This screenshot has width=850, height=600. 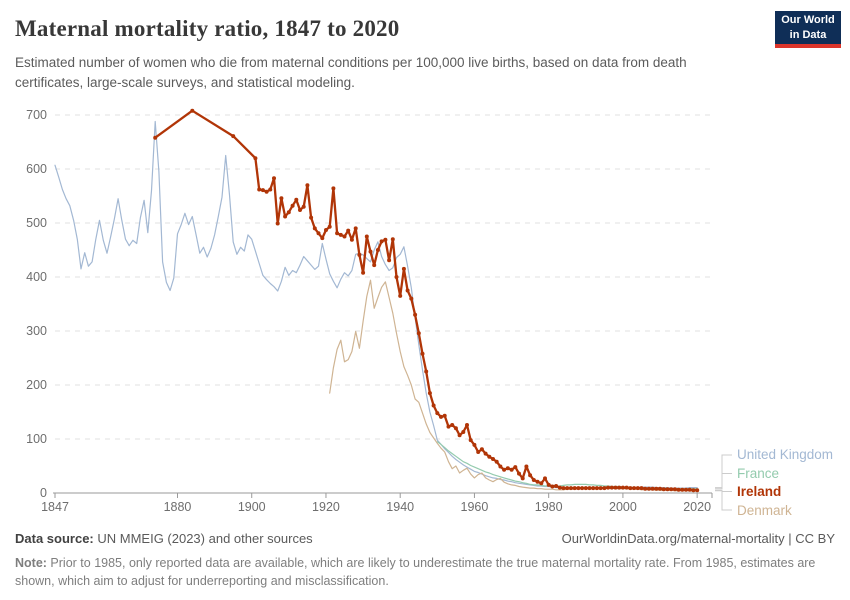 I want to click on x-tick-label: 1880, so click(x=178, y=507).